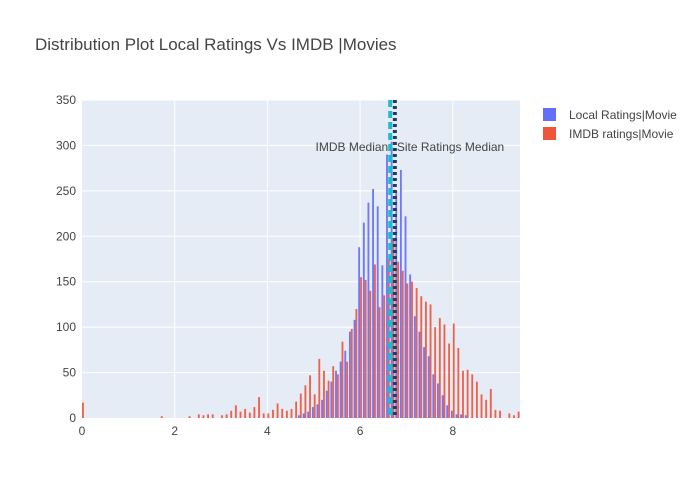 The image size is (700, 500). What do you see at coordinates (549, 114) in the screenshot?
I see `legend-swatch-local` at bounding box center [549, 114].